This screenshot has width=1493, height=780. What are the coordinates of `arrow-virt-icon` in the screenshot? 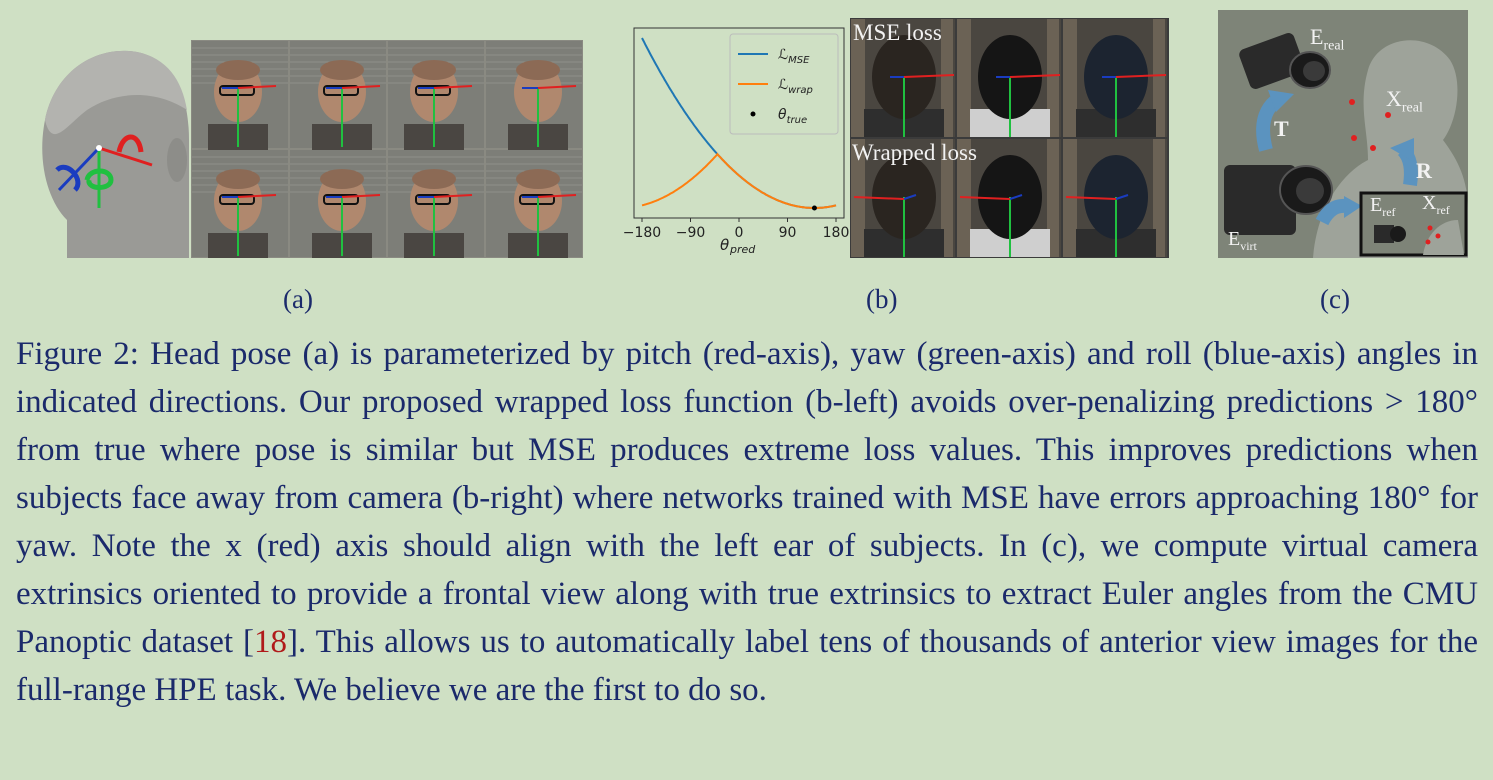 It's located at (1331, 212).